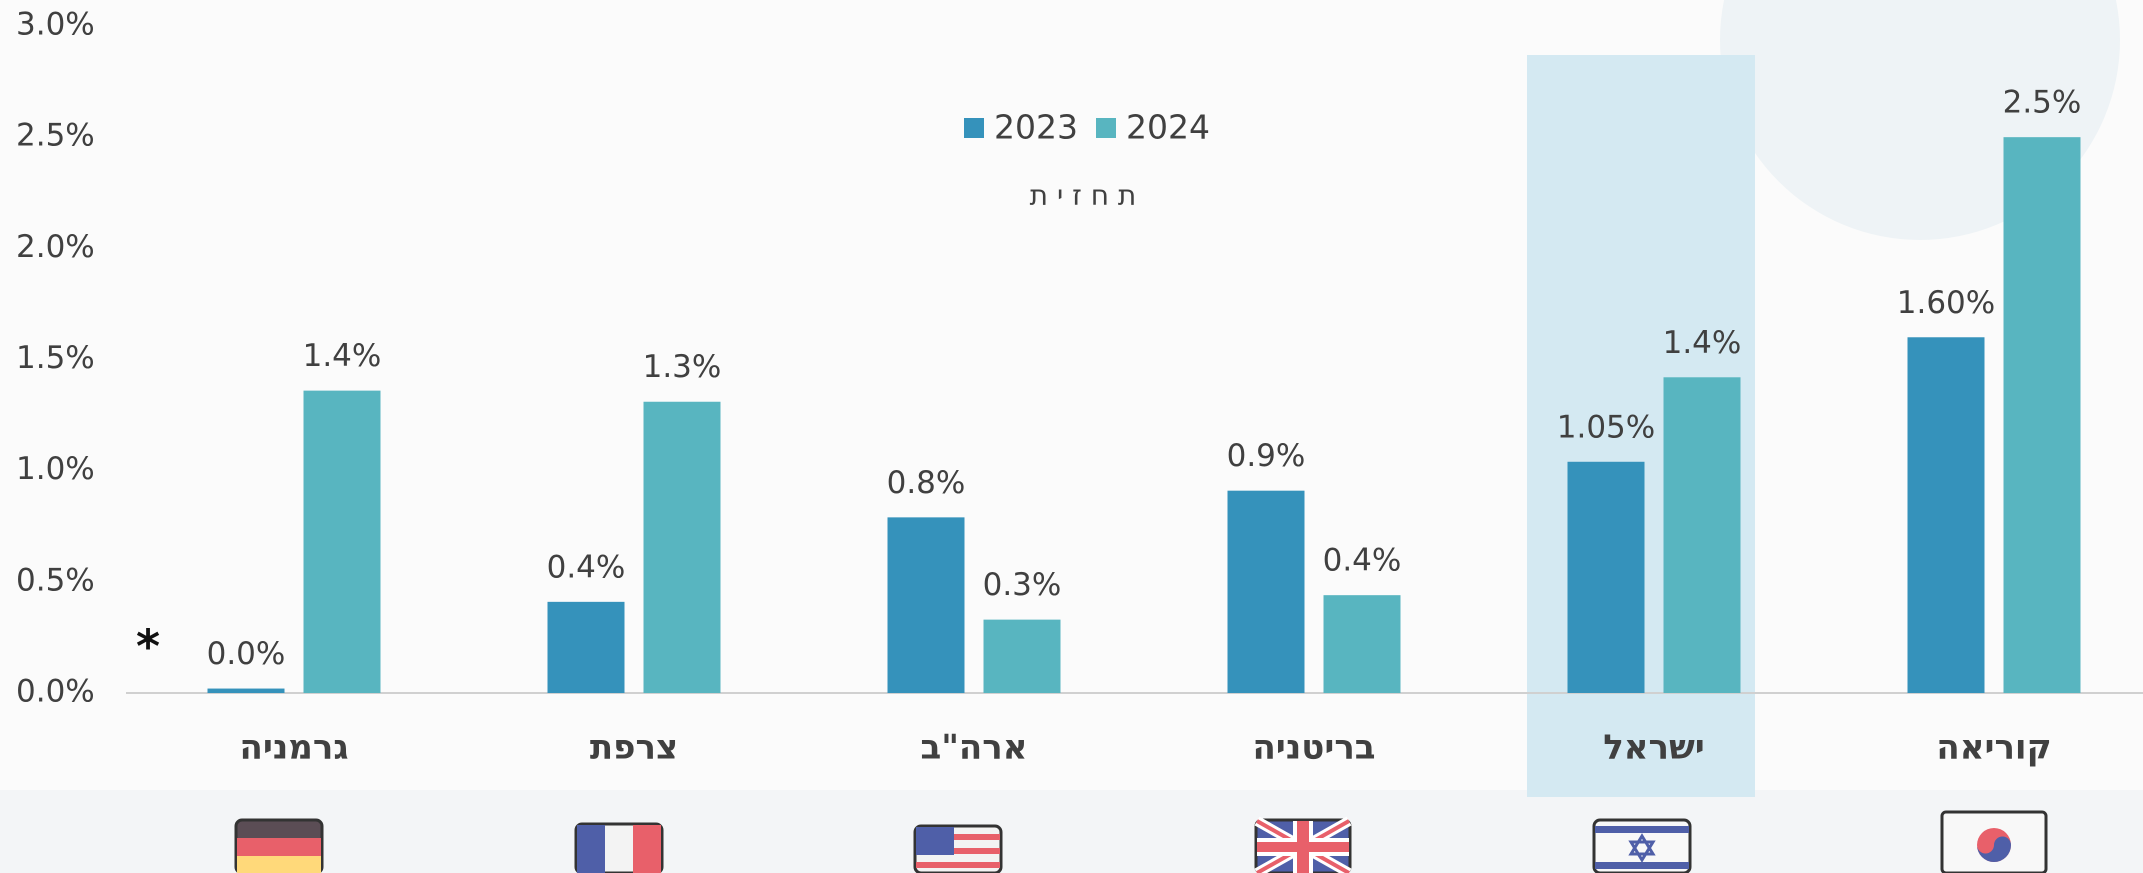 This screenshot has height=873, width=2143. I want to click on value-label: 1.60%, so click(1946, 303).